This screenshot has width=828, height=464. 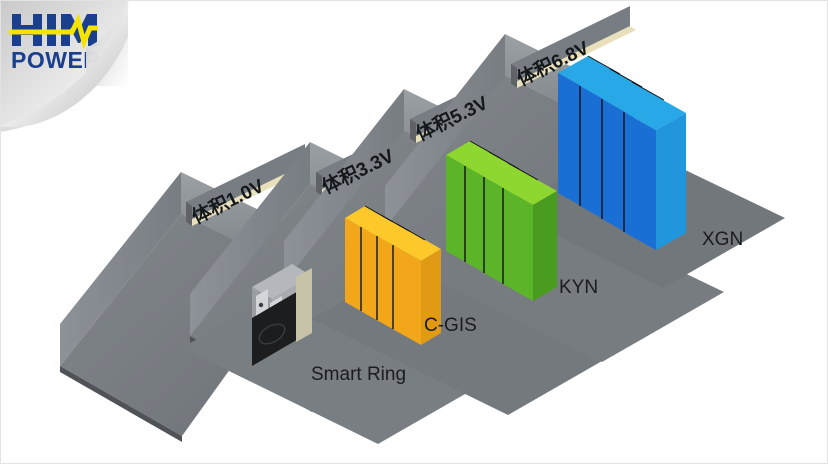 I want to click on product-xgn, so click(x=622, y=152).